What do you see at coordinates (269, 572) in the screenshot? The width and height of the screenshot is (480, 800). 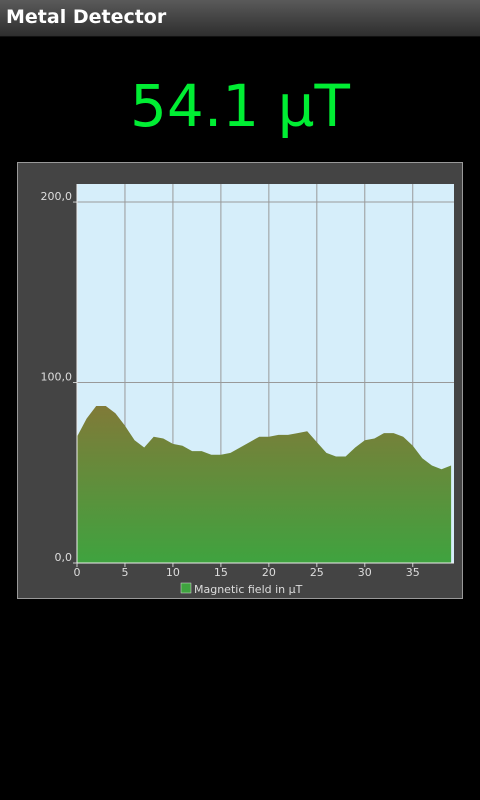 I see `x-tick-label: 20` at bounding box center [269, 572].